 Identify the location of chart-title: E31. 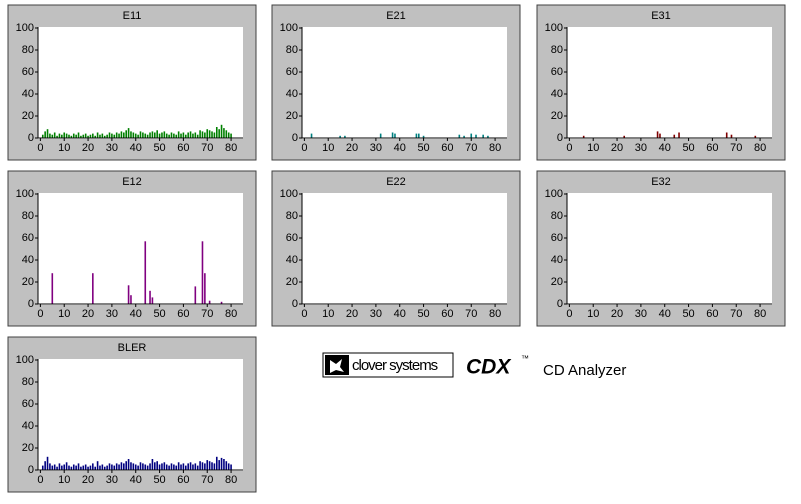
(661, 16).